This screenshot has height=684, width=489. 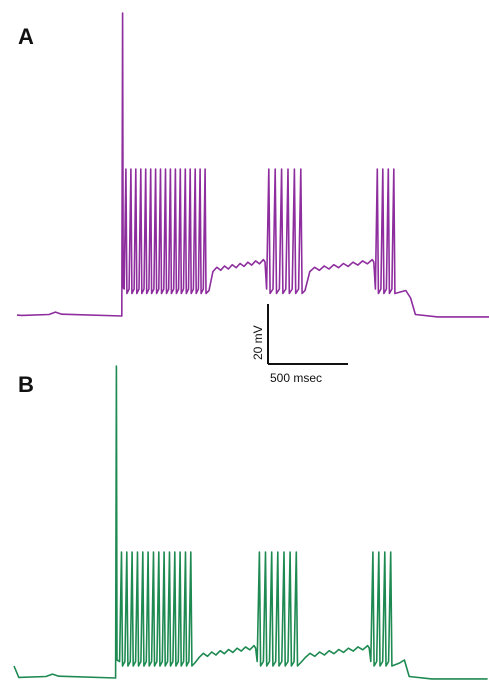 I want to click on scale-bar-time-label: 500 msec, so click(x=296, y=378).